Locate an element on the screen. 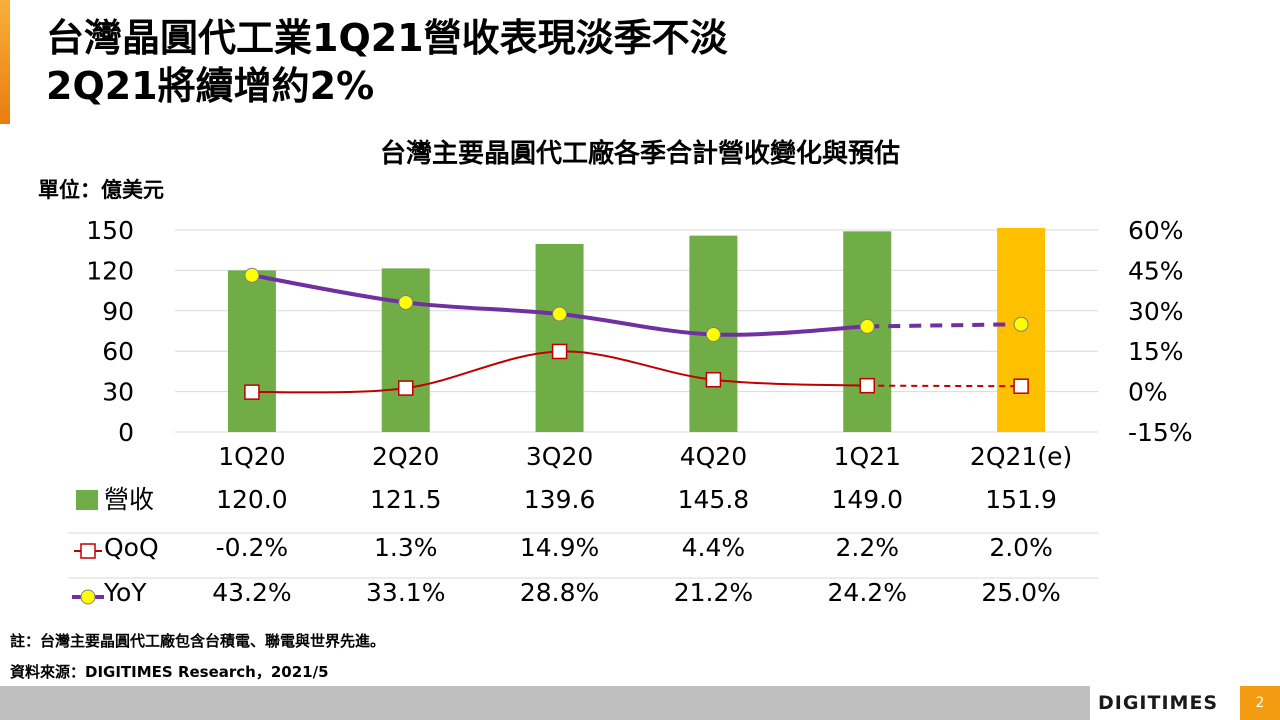 The width and height of the screenshot is (1280, 720). footer-band is located at coordinates (545, 703).